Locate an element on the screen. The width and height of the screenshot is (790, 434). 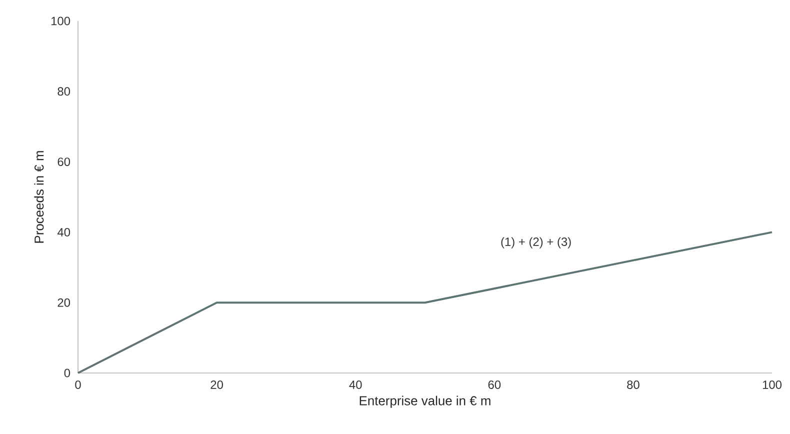
y-axis-title: Proceeds in € m is located at coordinates (39, 197).